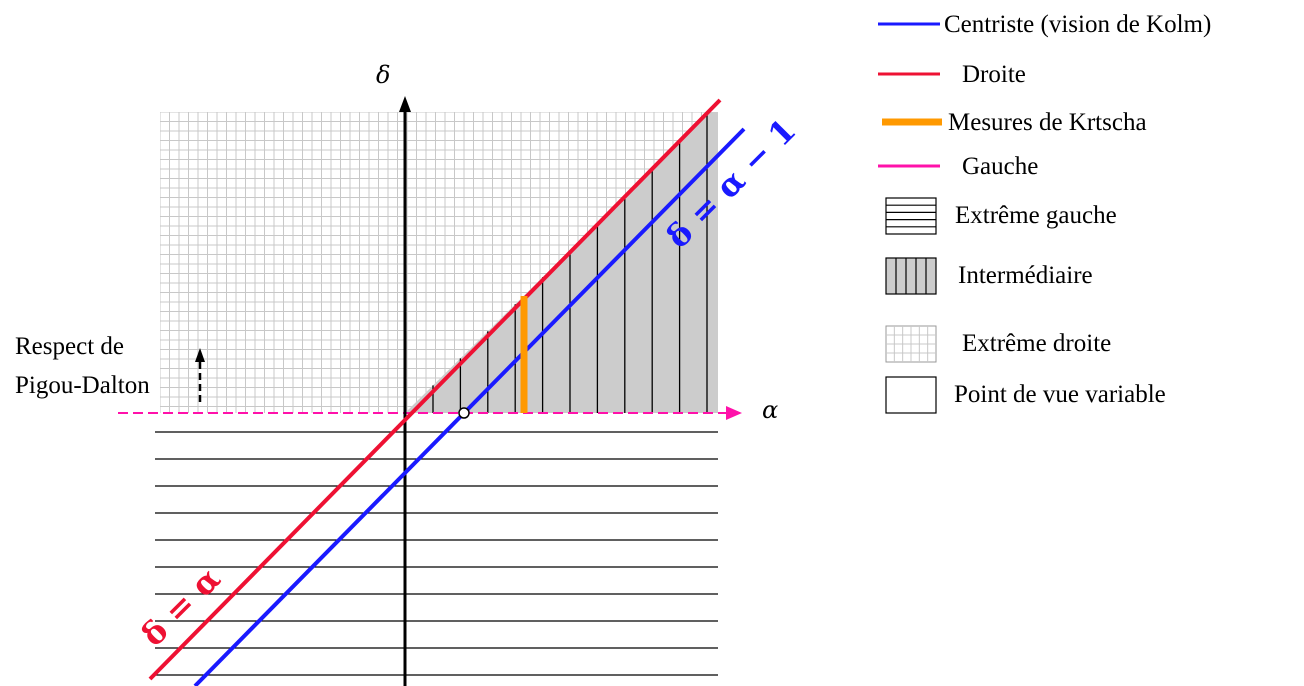 Image resolution: width=1304 pixels, height=686 pixels. I want to click on legend-item-extreme_gauche: Extrême gauche, so click(1001, 216).